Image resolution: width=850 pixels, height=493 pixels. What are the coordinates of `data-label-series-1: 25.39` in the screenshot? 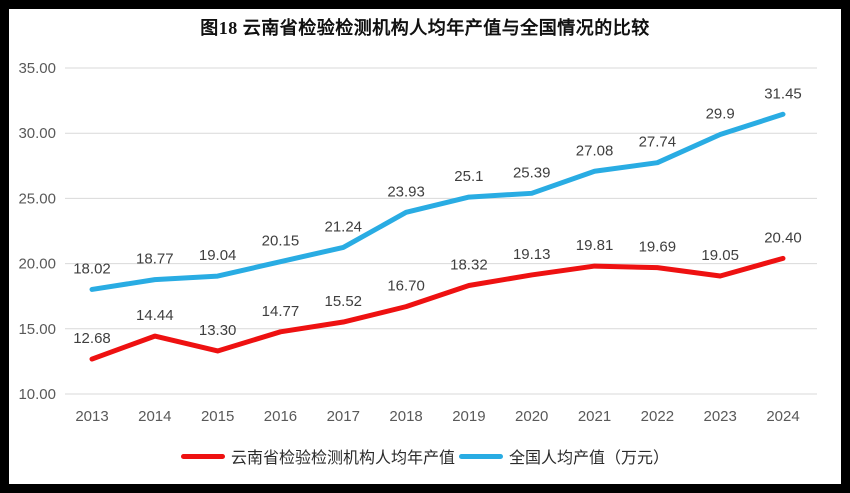 It's located at (532, 172).